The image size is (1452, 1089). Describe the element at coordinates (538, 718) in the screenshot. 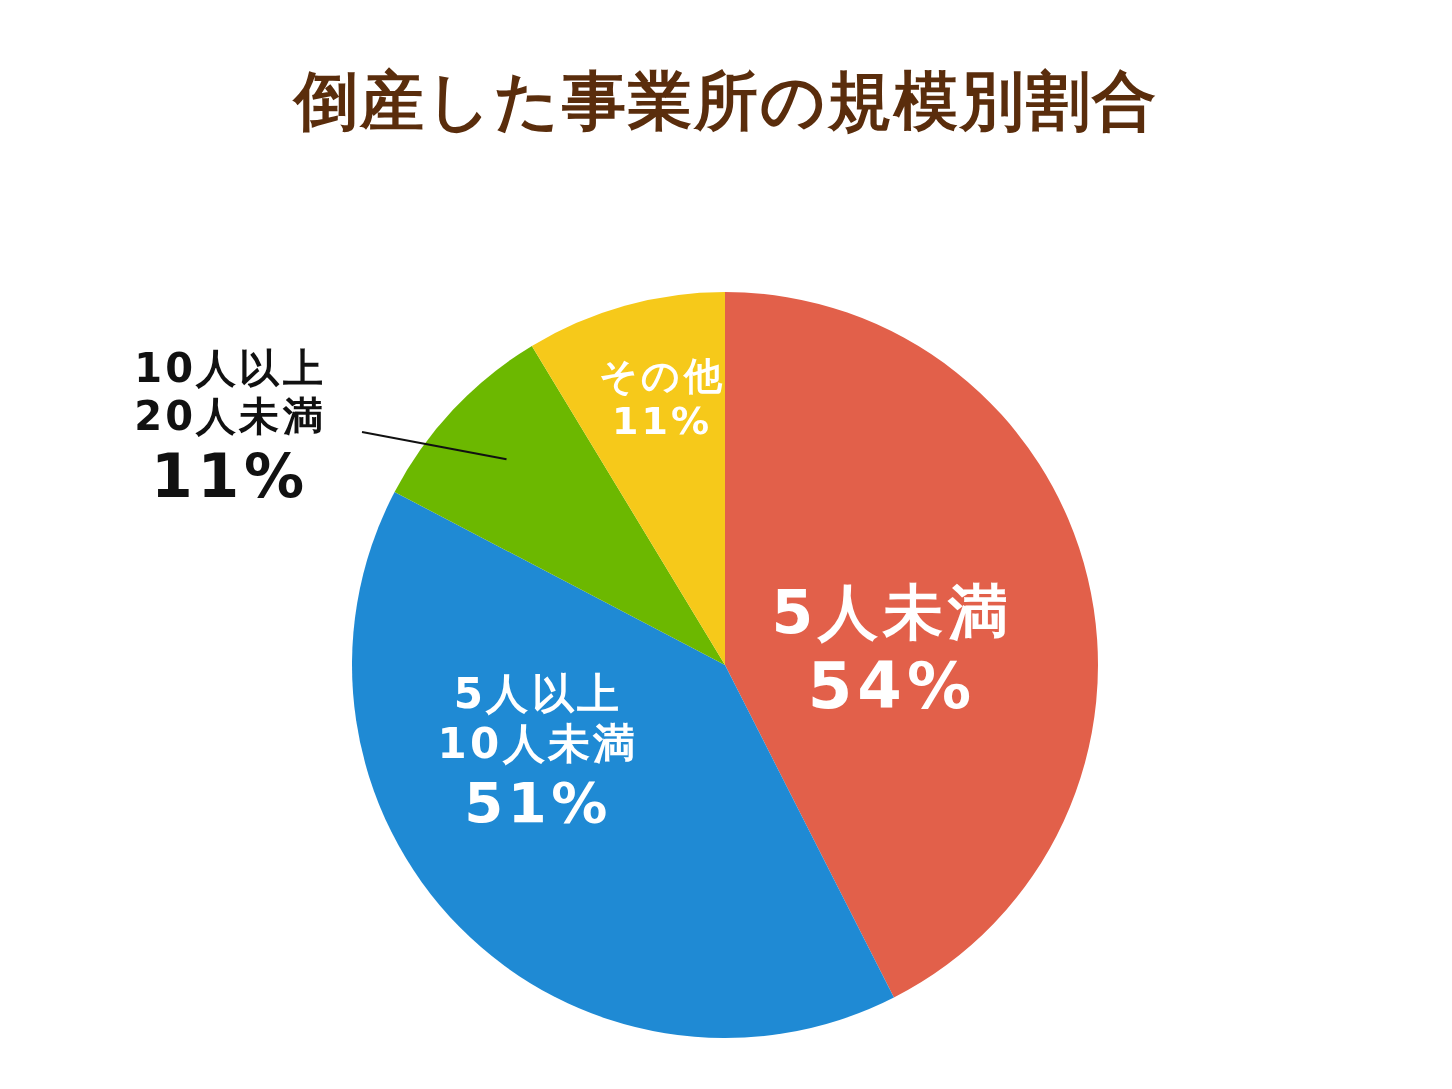

I see `slice-label: 5人以上 10人未満` at that location.